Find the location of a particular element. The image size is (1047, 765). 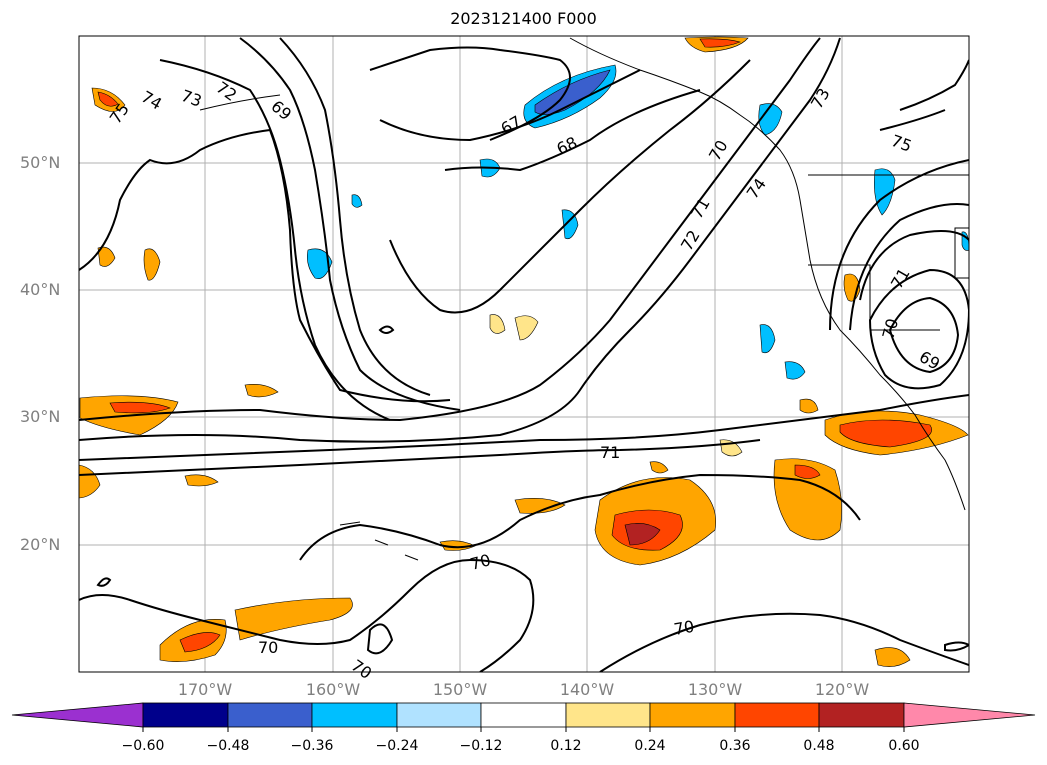

colorbar-tick-label: 0.36 is located at coordinates (735, 746).